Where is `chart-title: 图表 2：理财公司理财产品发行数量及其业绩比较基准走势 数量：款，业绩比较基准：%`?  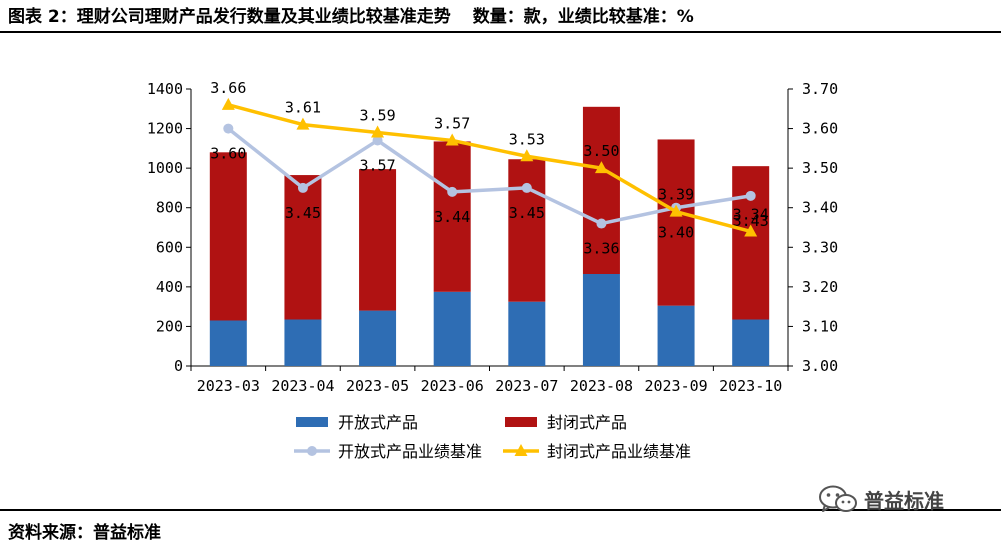 chart-title: 图表 2：理财公司理财产品发行数量及其业绩比较基准走势 数量：款，业绩比较基准：% is located at coordinates (351, 14).